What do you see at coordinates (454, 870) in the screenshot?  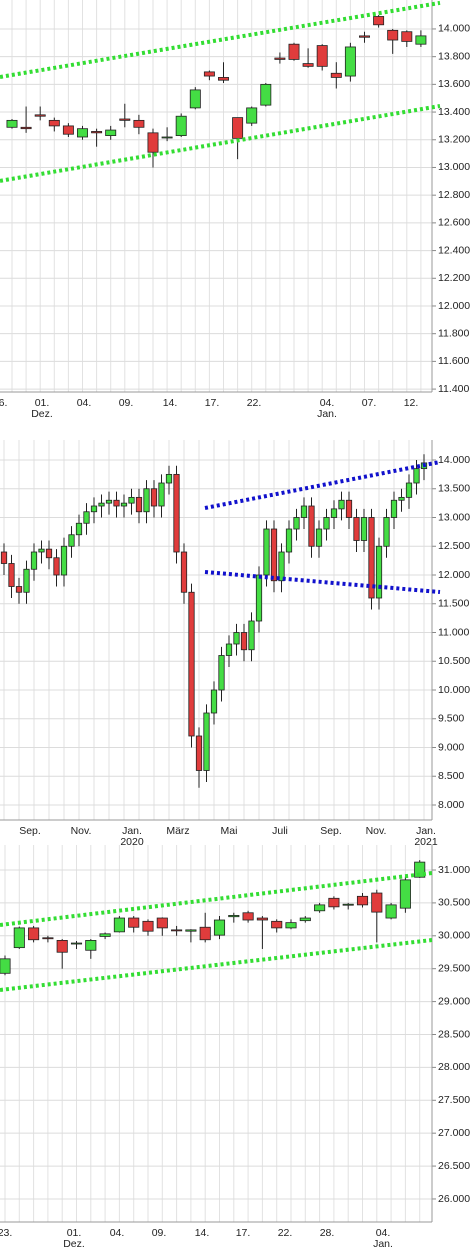 I see `y-tick-label: 31.000` at bounding box center [454, 870].